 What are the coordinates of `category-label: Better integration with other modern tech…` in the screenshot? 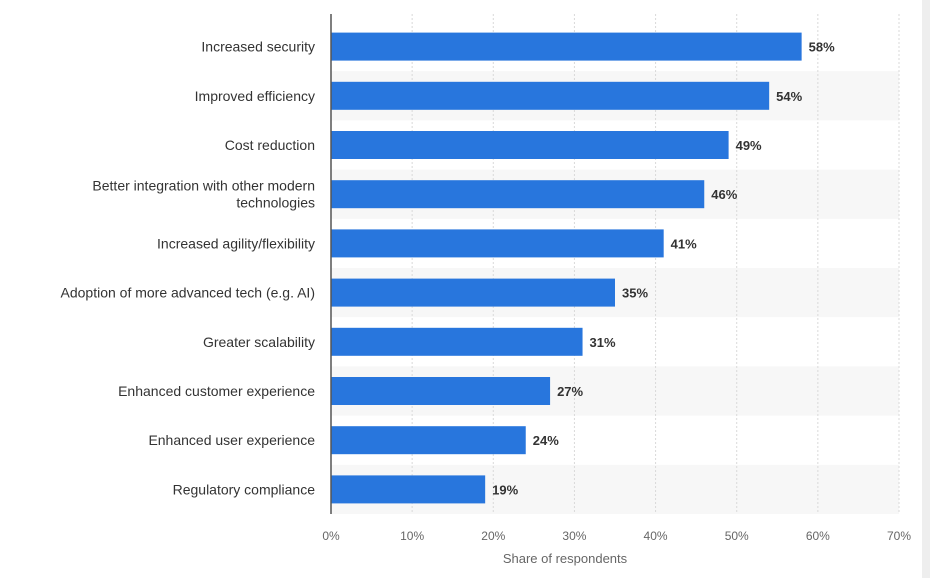 It's located at (203, 194).